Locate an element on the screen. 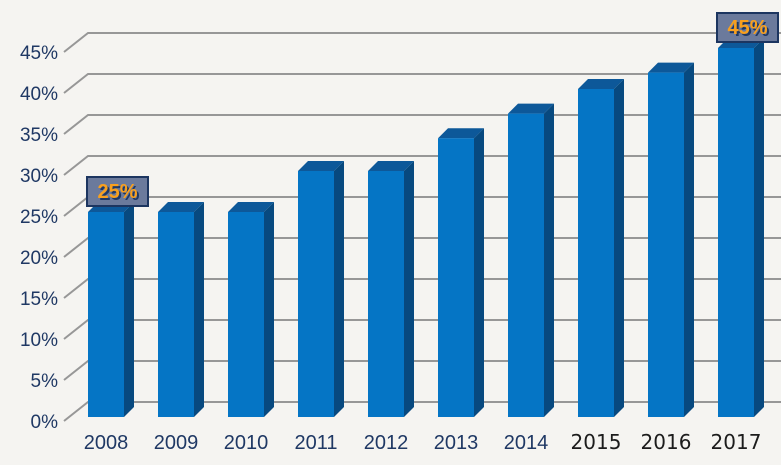  data-label-text: 45% is located at coordinates (747, 28).